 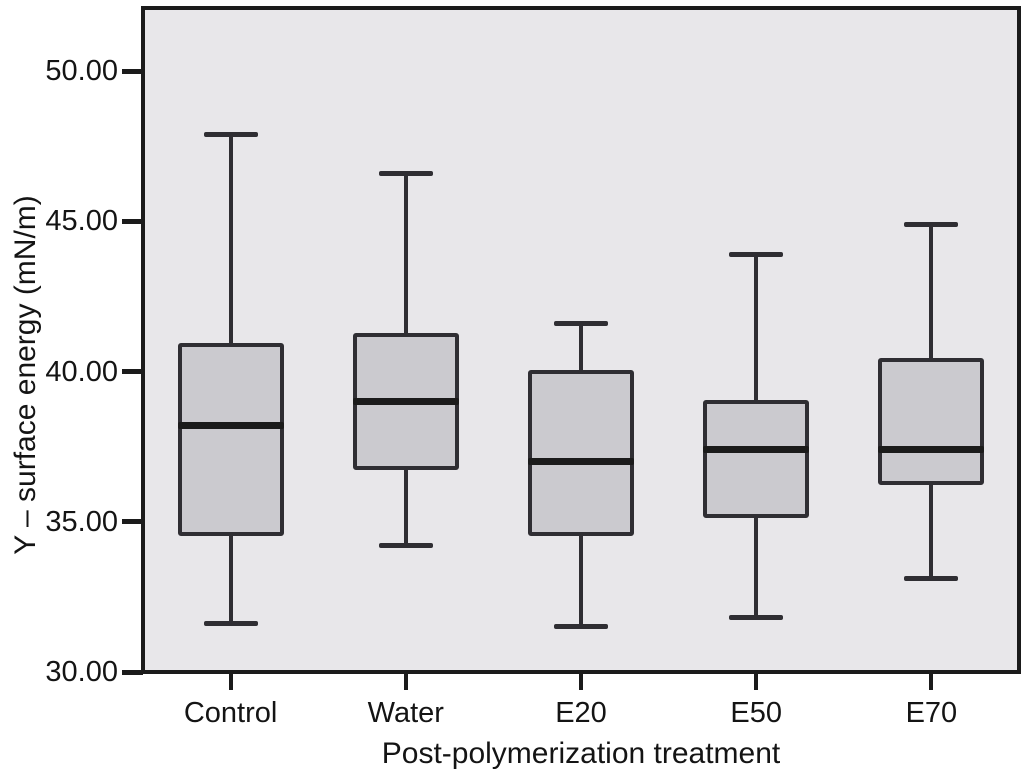 I want to click on box-e20, so click(x=581, y=452).